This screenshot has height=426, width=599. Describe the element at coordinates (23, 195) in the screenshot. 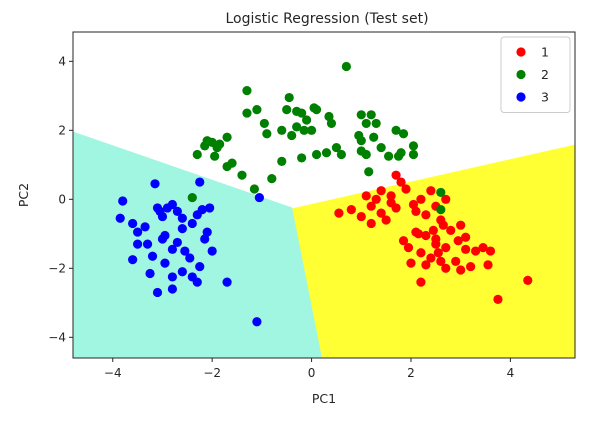

I see `y-axis-label: PC2` at that location.